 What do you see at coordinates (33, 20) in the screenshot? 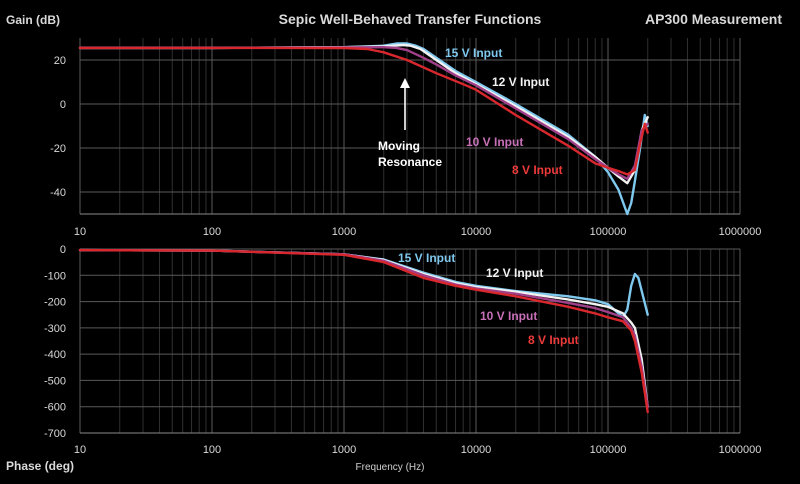
I see `gain-axis-title: Gain (dB)` at bounding box center [33, 20].